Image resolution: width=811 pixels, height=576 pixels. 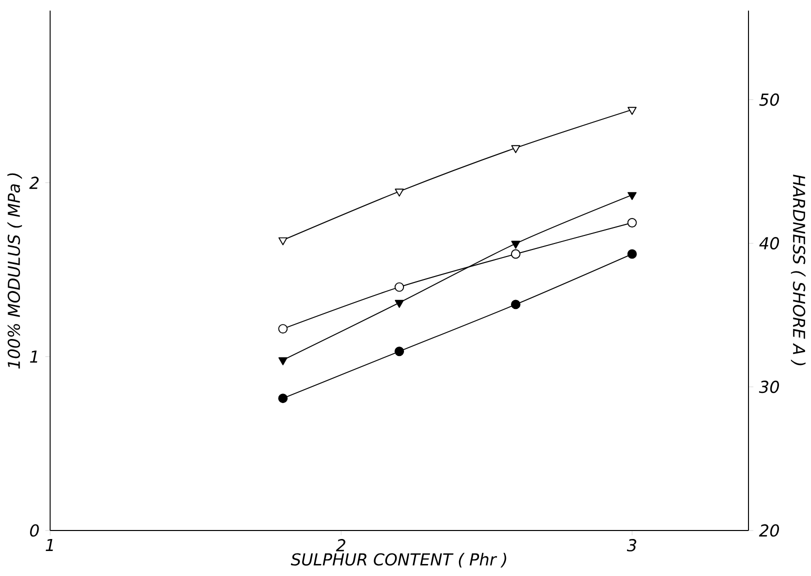 What do you see at coordinates (798, 270) in the screenshot?
I see `y2-axis-title: HARDNESS ( SHORE A )` at bounding box center [798, 270].